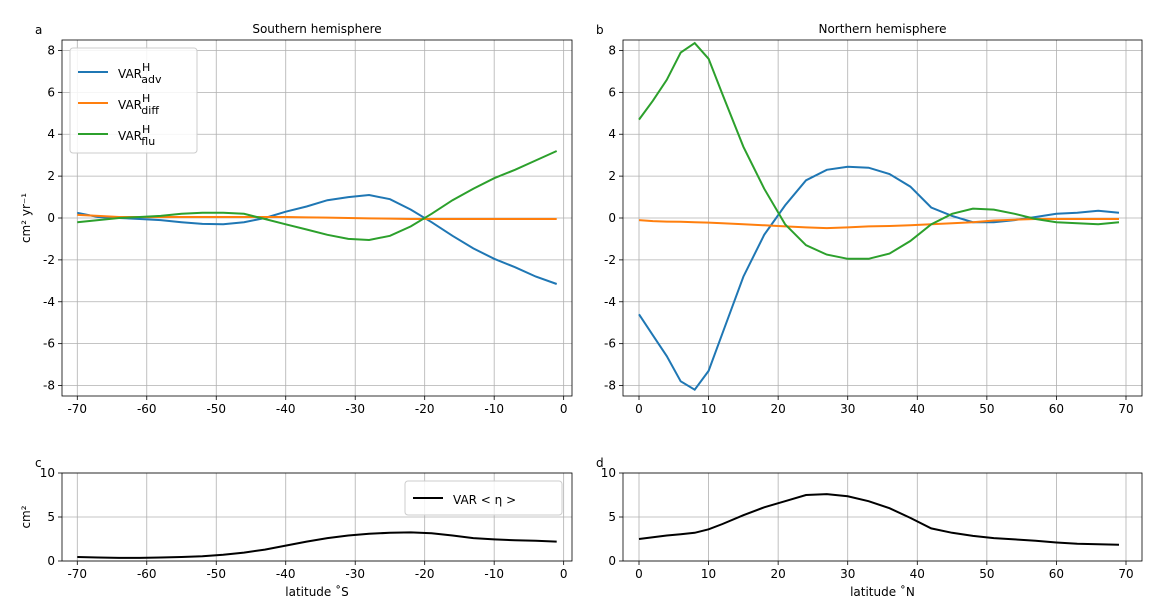  Describe the element at coordinates (316, 29) in the screenshot. I see `chart-title: Southern hemisphere` at that location.